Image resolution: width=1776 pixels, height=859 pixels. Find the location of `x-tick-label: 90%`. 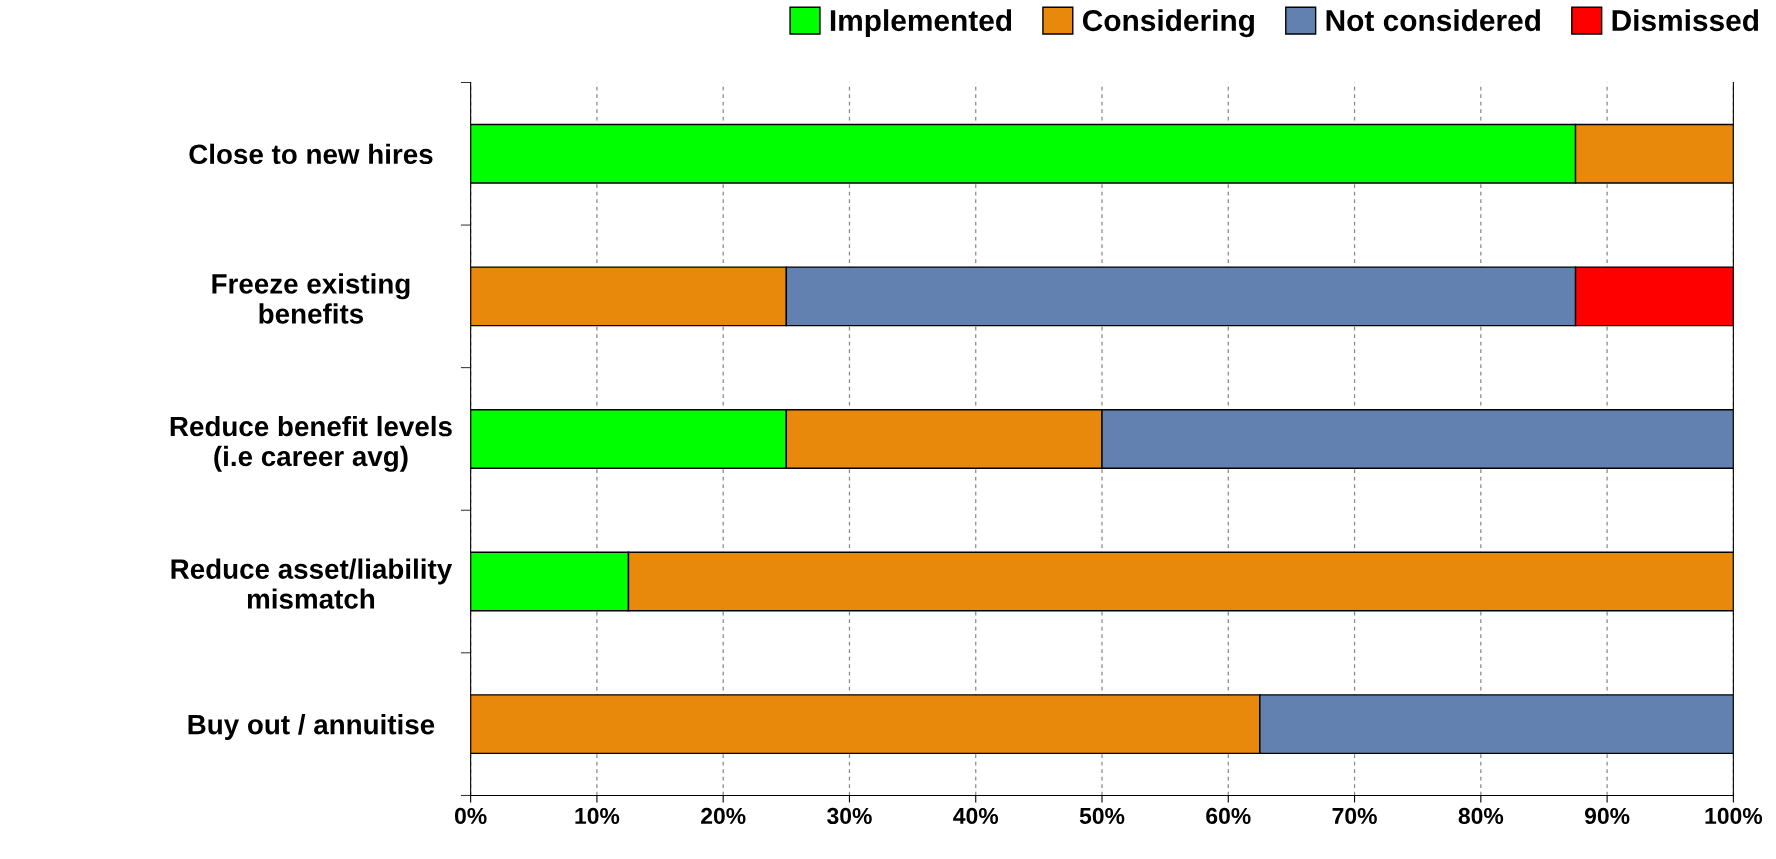

x-tick-label: 90% is located at coordinates (1607, 816).